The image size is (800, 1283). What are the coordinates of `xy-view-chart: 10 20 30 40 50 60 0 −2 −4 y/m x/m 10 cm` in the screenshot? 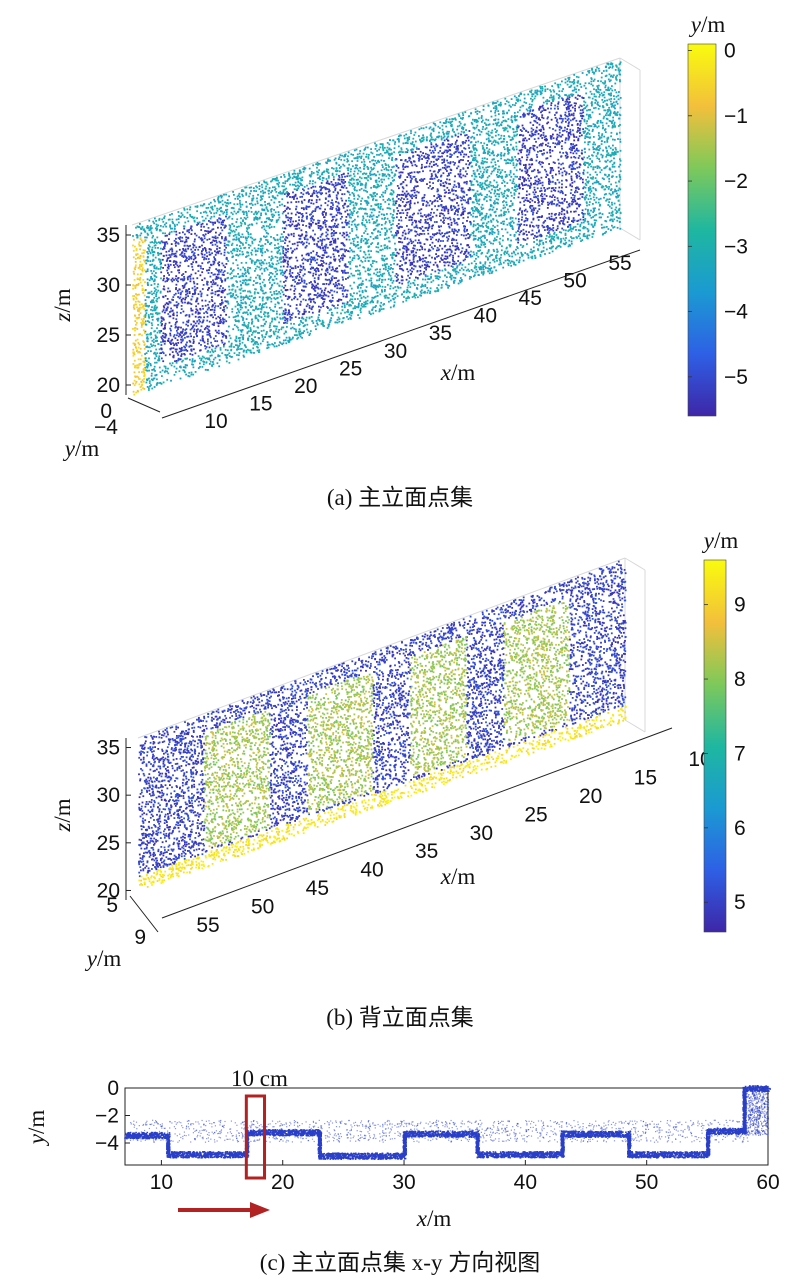 It's located at (402, 1148).